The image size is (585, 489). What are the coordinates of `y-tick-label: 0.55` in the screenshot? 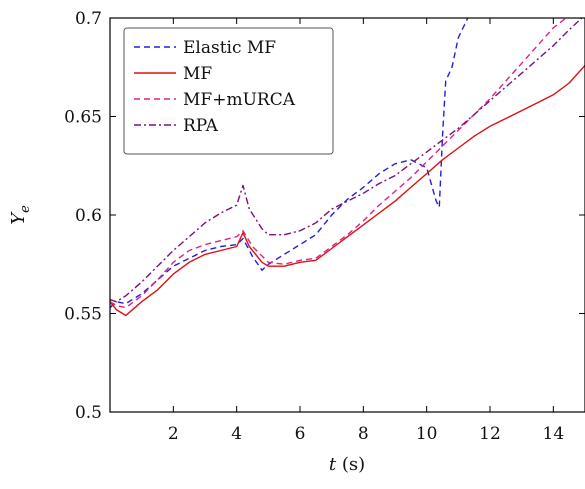 It's located at (83, 315).